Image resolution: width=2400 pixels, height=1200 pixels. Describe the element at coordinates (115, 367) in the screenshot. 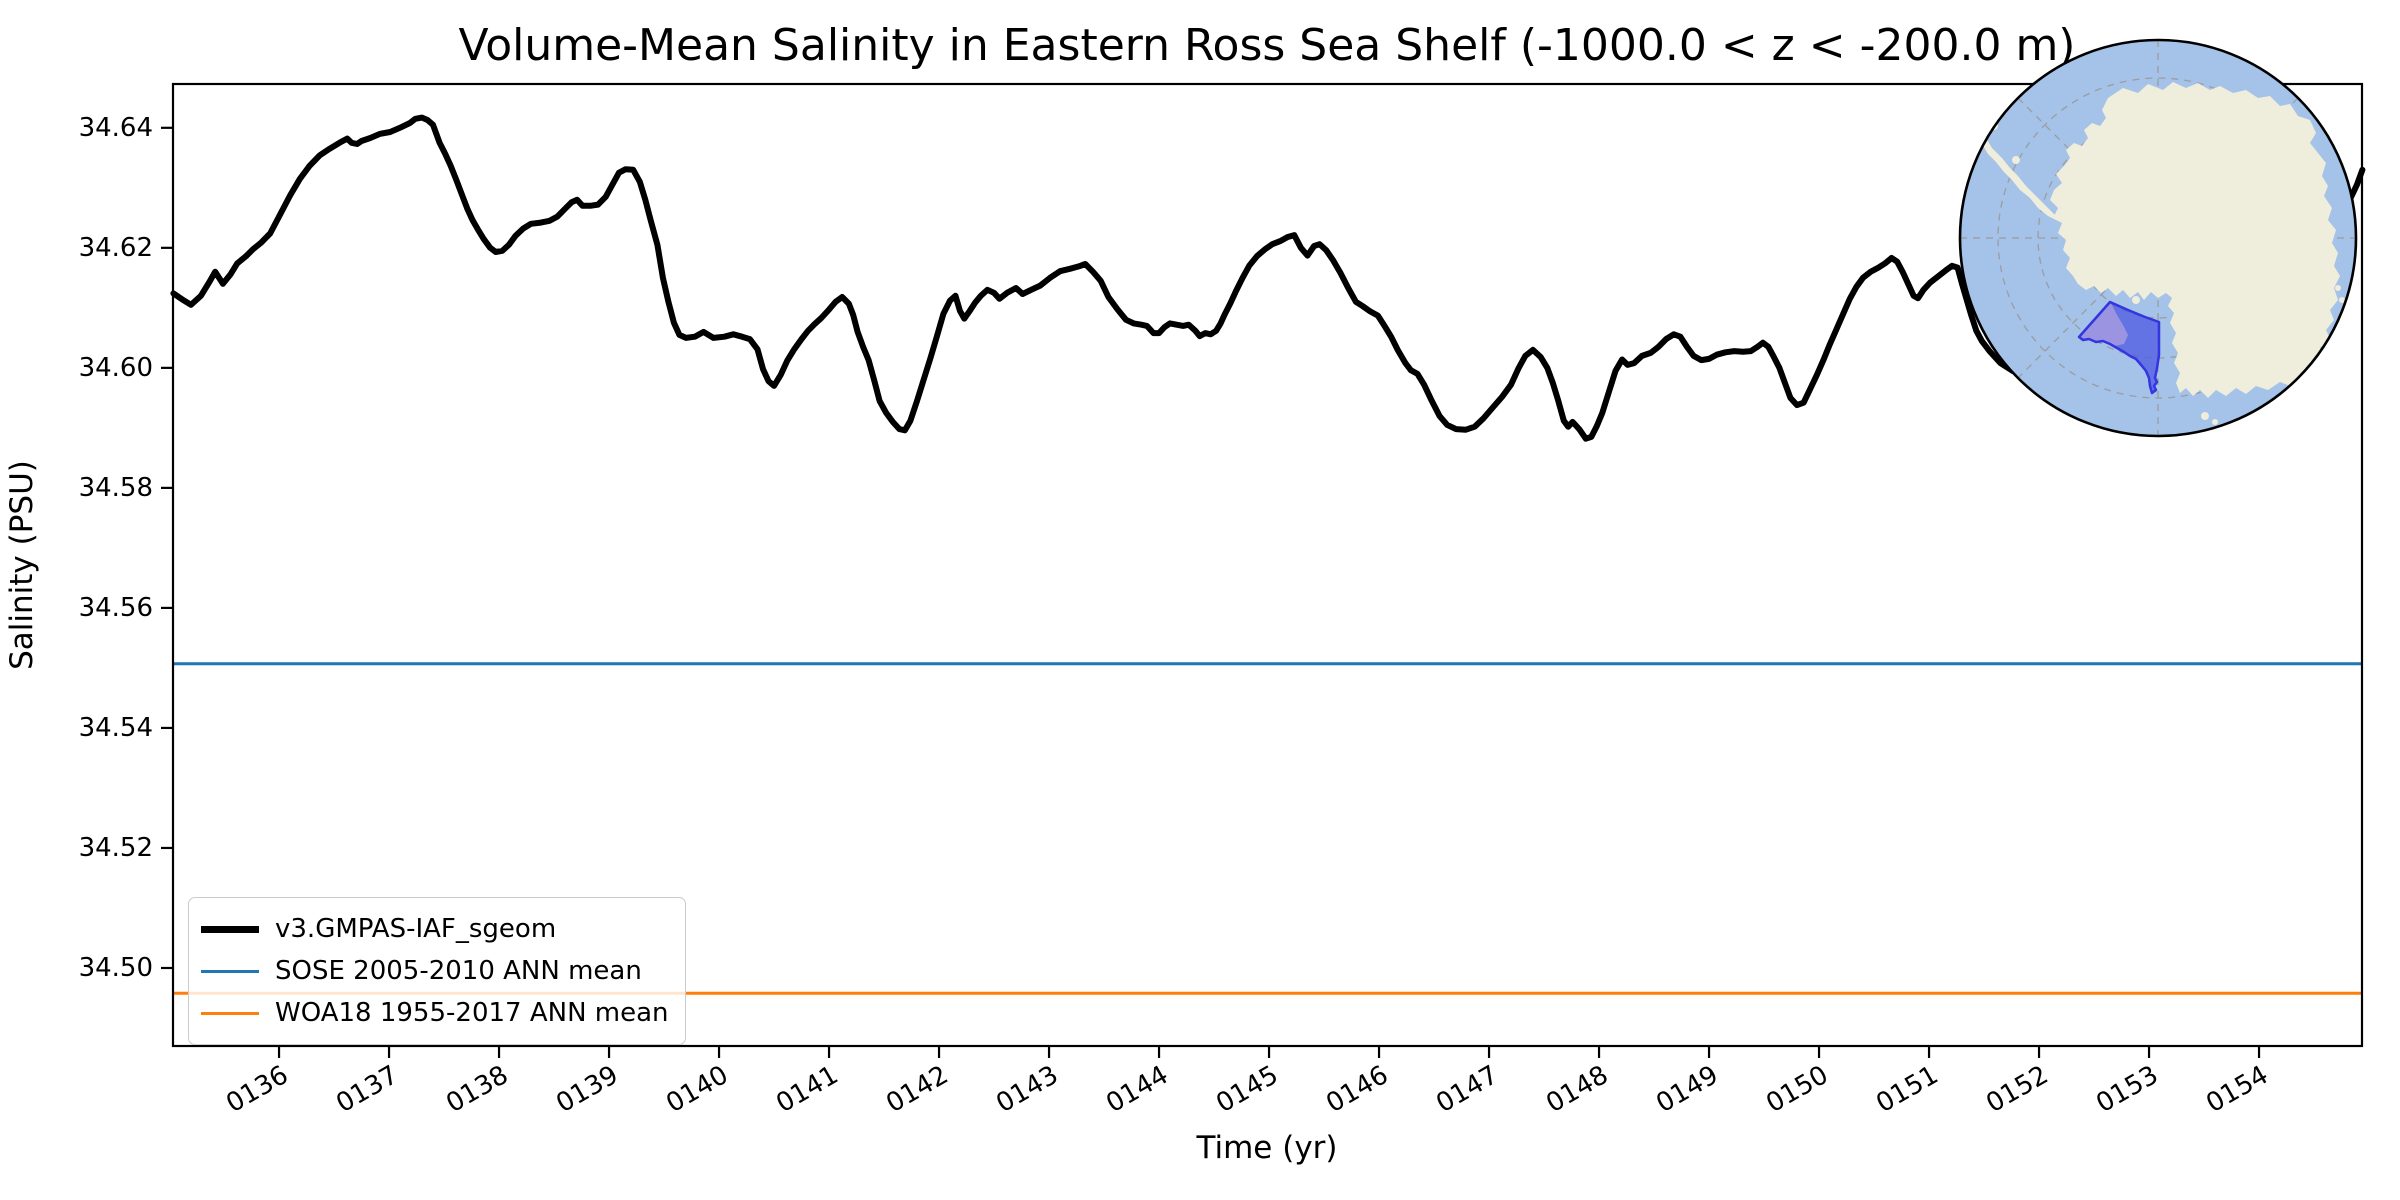

I see `y-tick-label: 34.60` at that location.